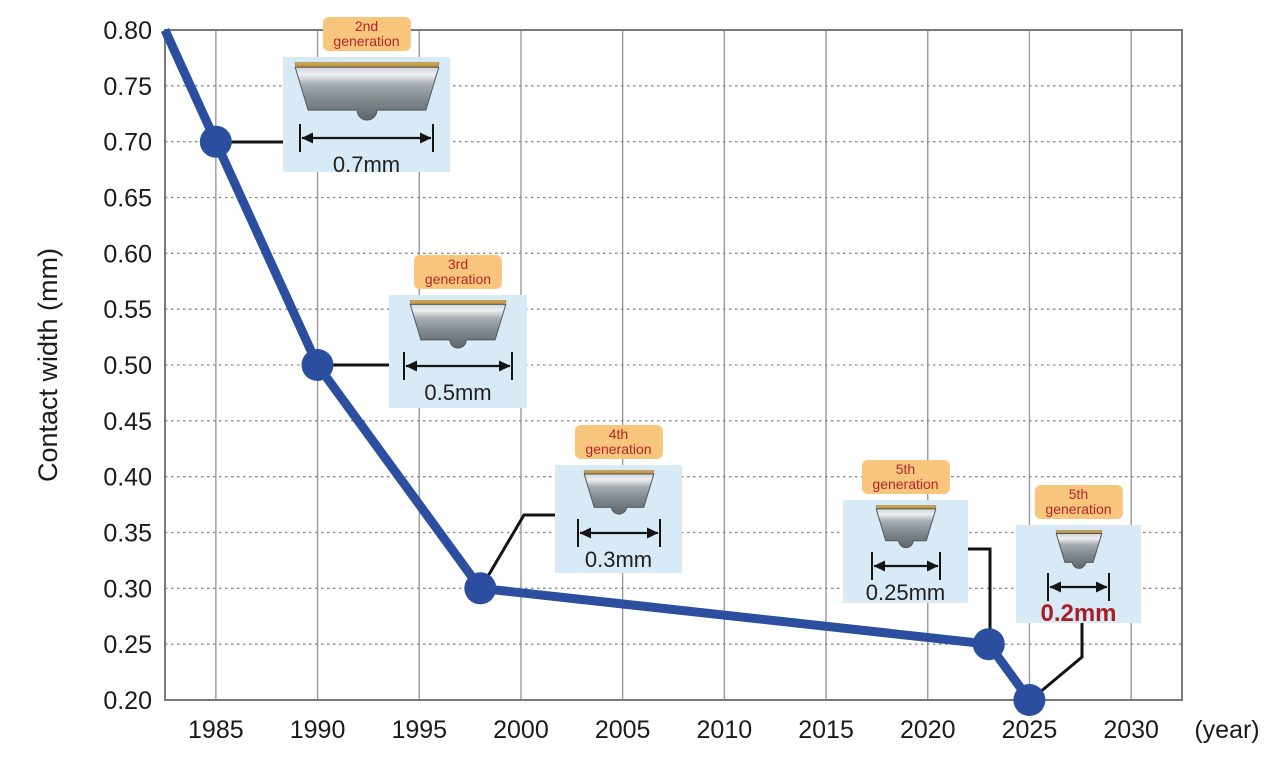 Image resolution: width=1280 pixels, height=763 pixels. What do you see at coordinates (458, 392) in the screenshot?
I see `width-value-label: 0.5mm` at bounding box center [458, 392].